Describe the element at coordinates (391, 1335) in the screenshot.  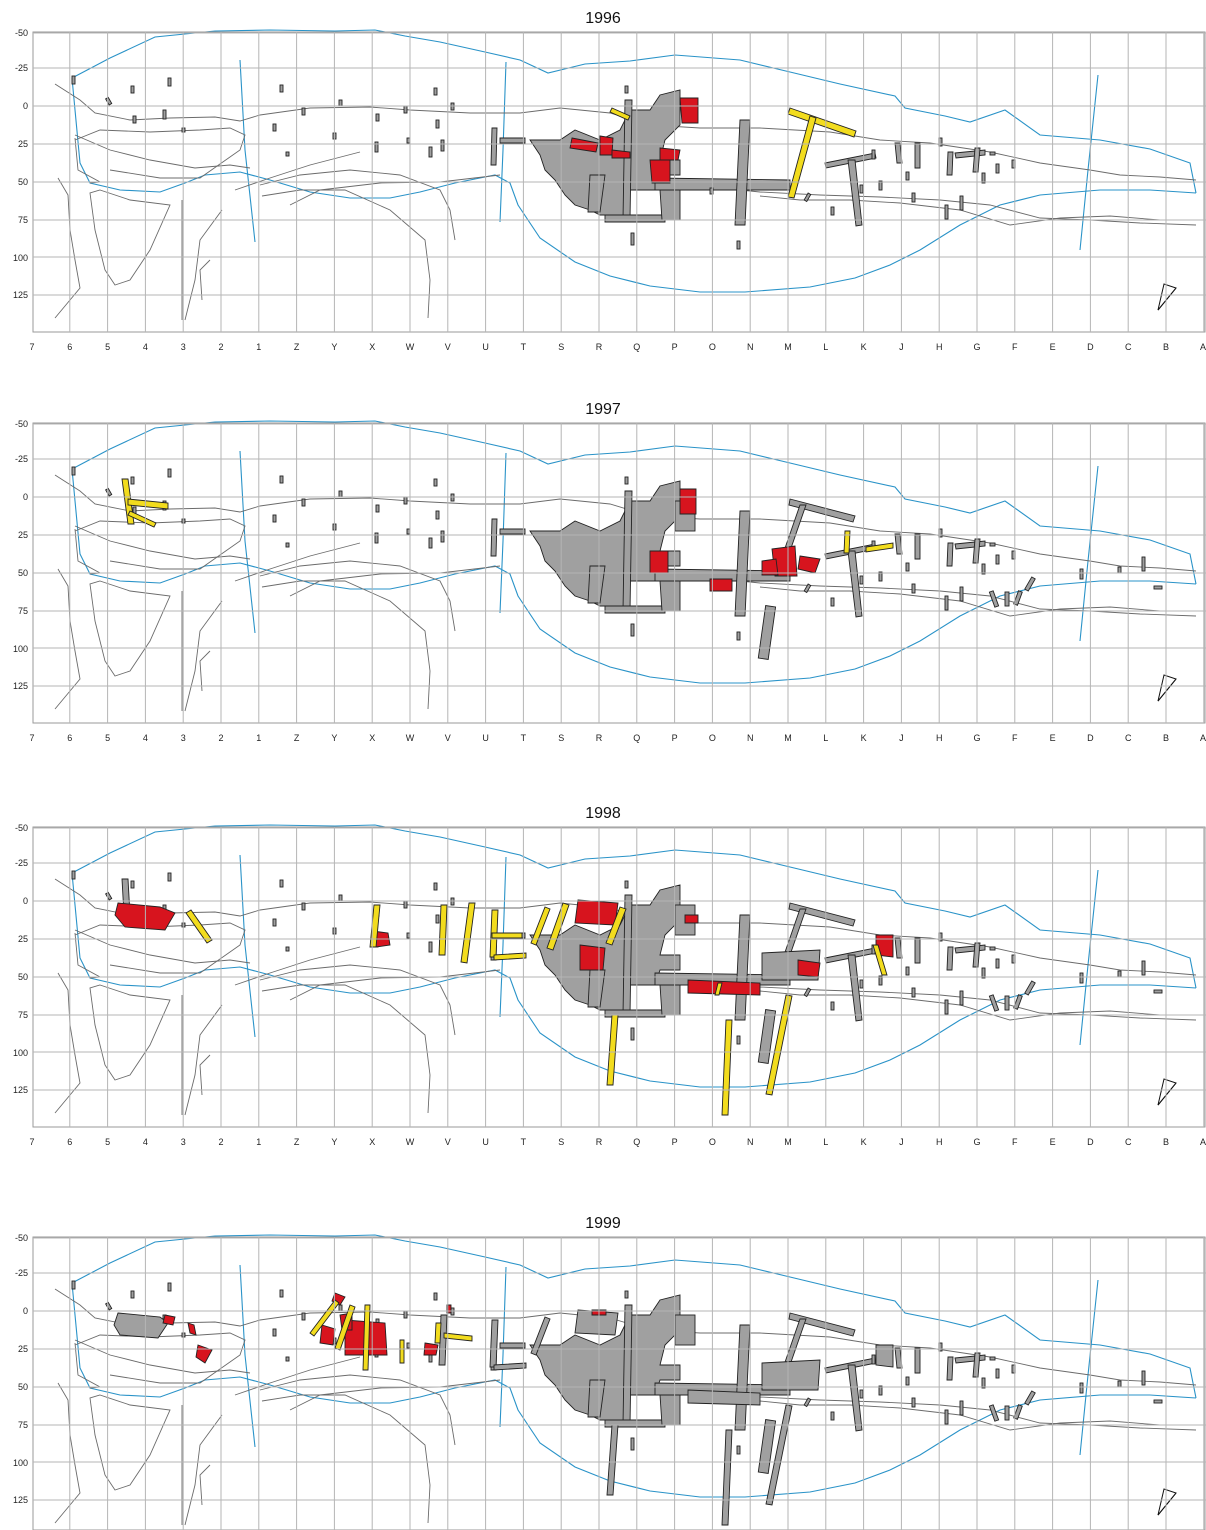
I see `trenches-1999` at that location.